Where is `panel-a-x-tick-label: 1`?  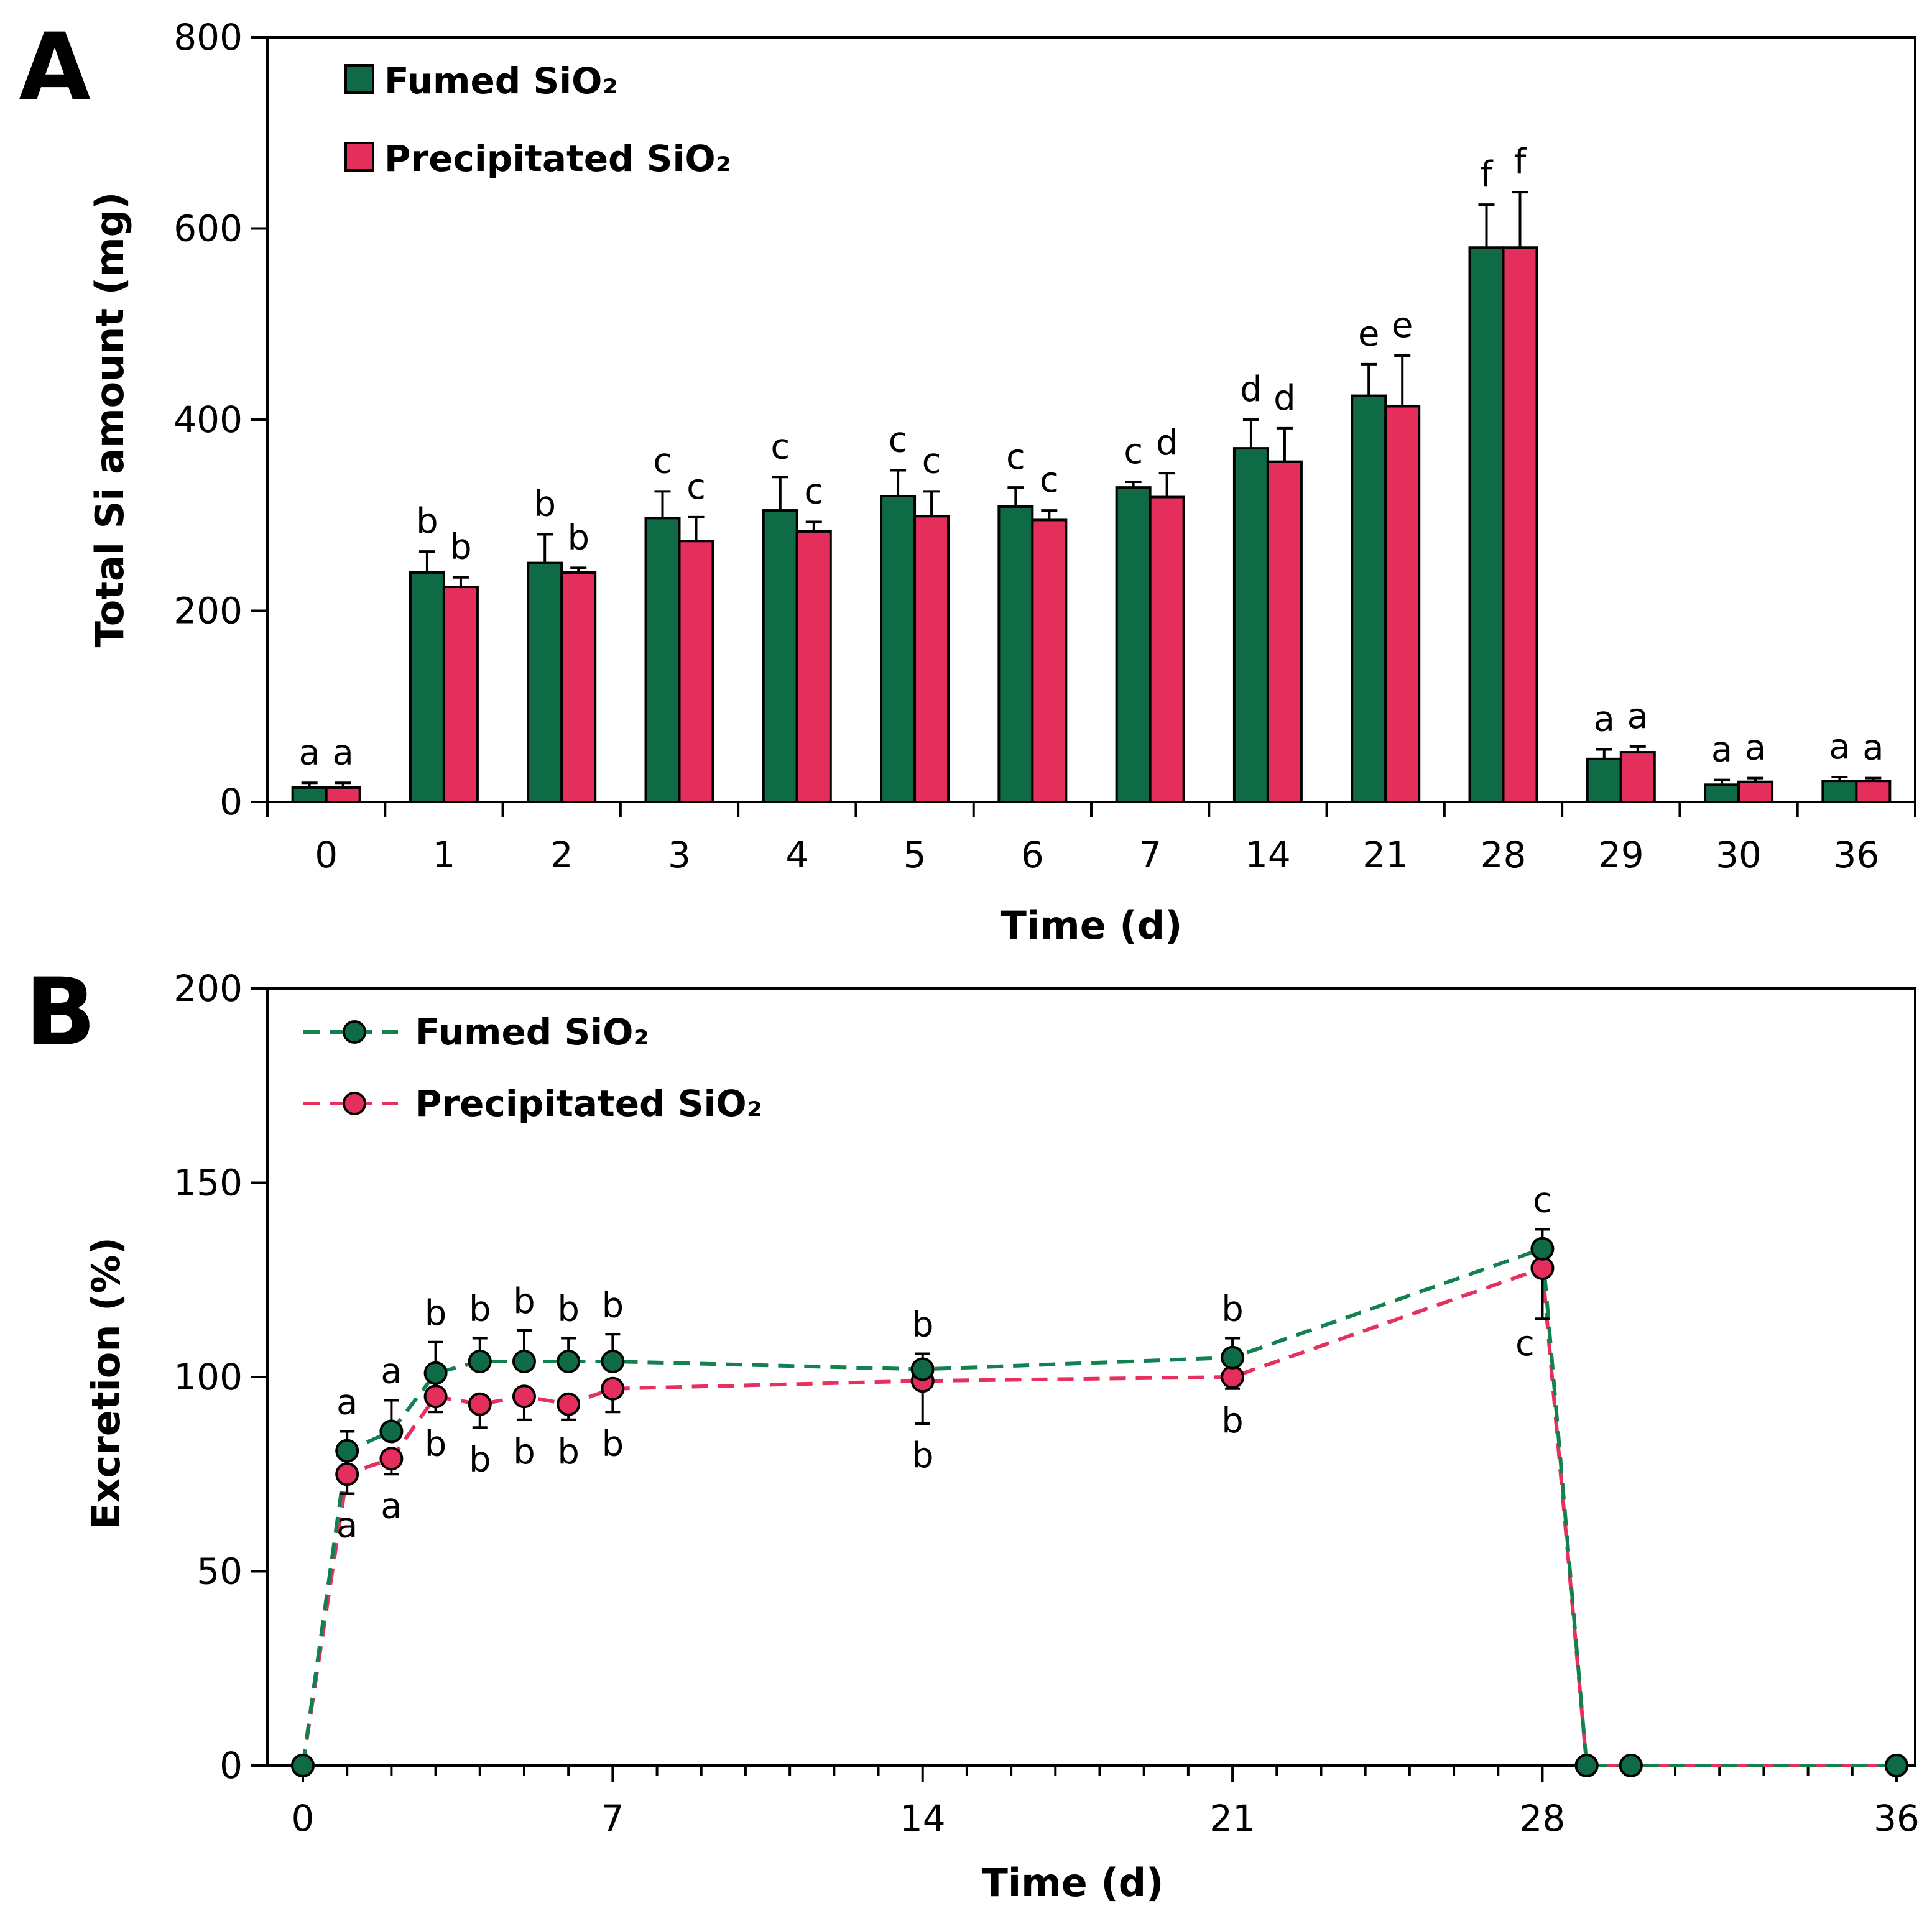 panel-a-x-tick-label: 1 is located at coordinates (444, 855).